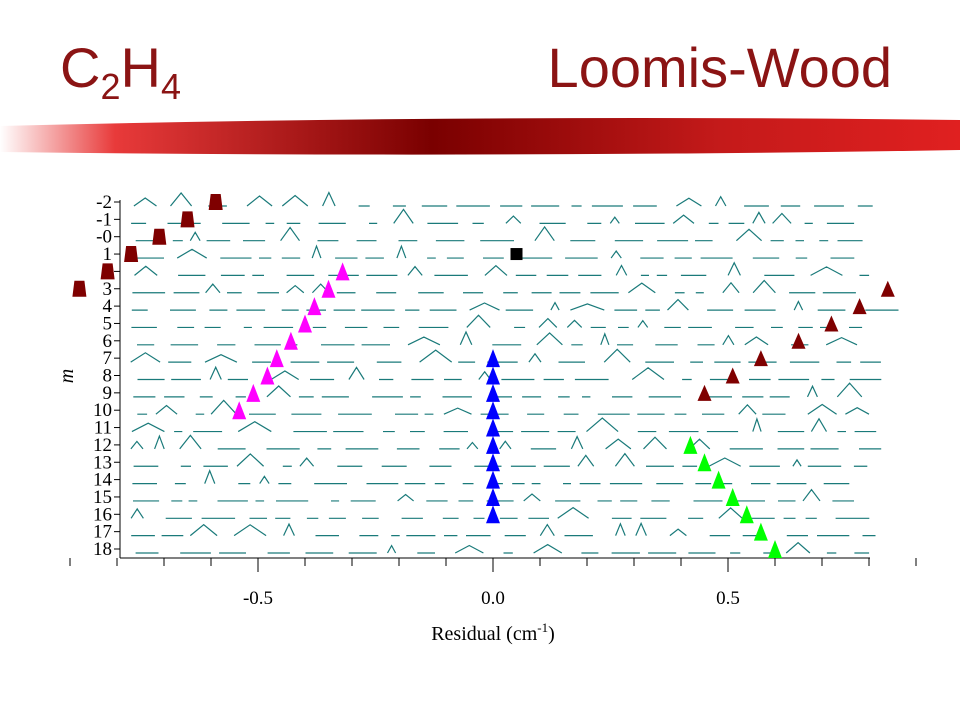 The image size is (960, 720). I want to click on formula-h: H, so click(140, 67).